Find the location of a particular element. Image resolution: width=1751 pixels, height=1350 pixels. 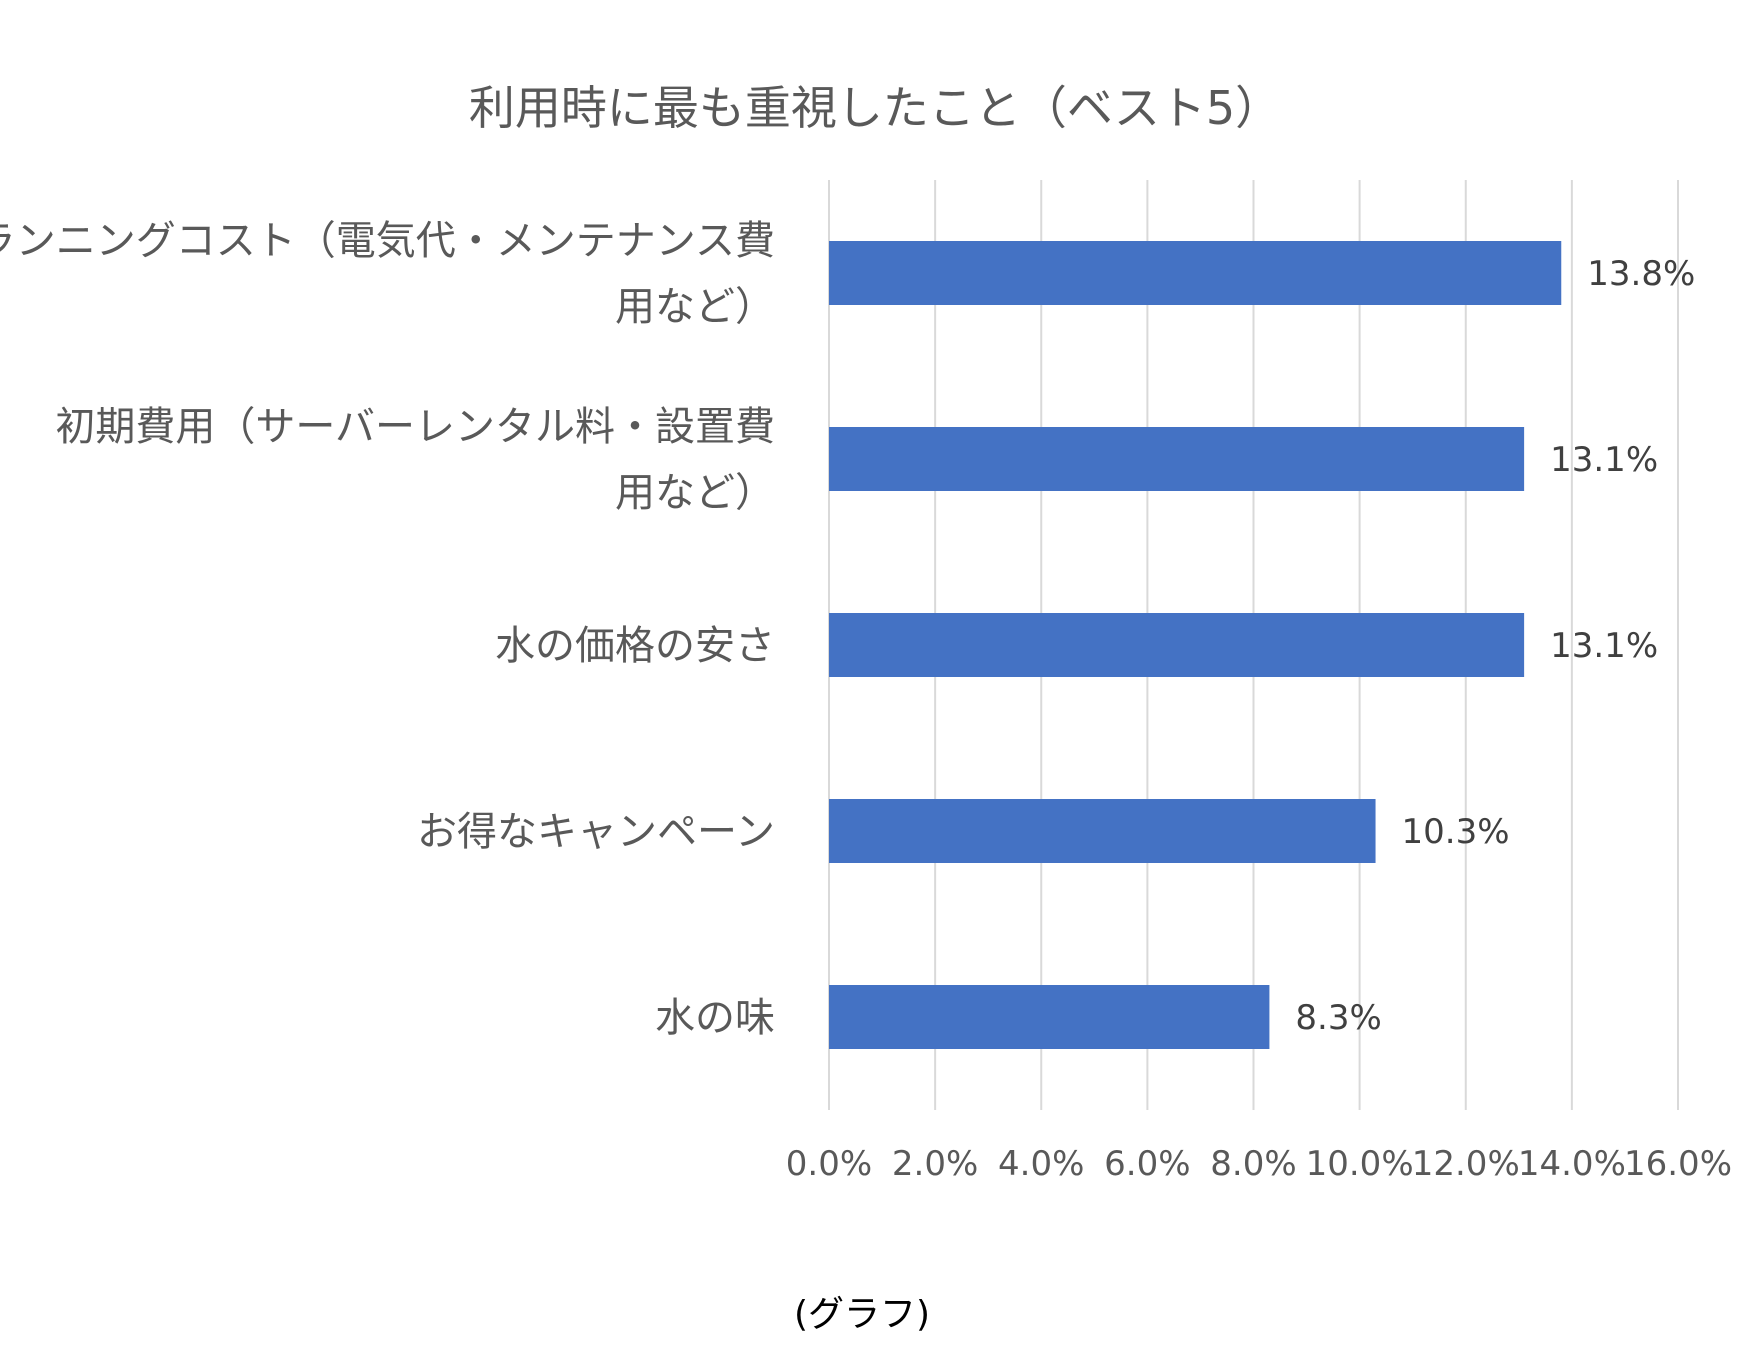

data-label: 13.8% is located at coordinates (1641, 274).